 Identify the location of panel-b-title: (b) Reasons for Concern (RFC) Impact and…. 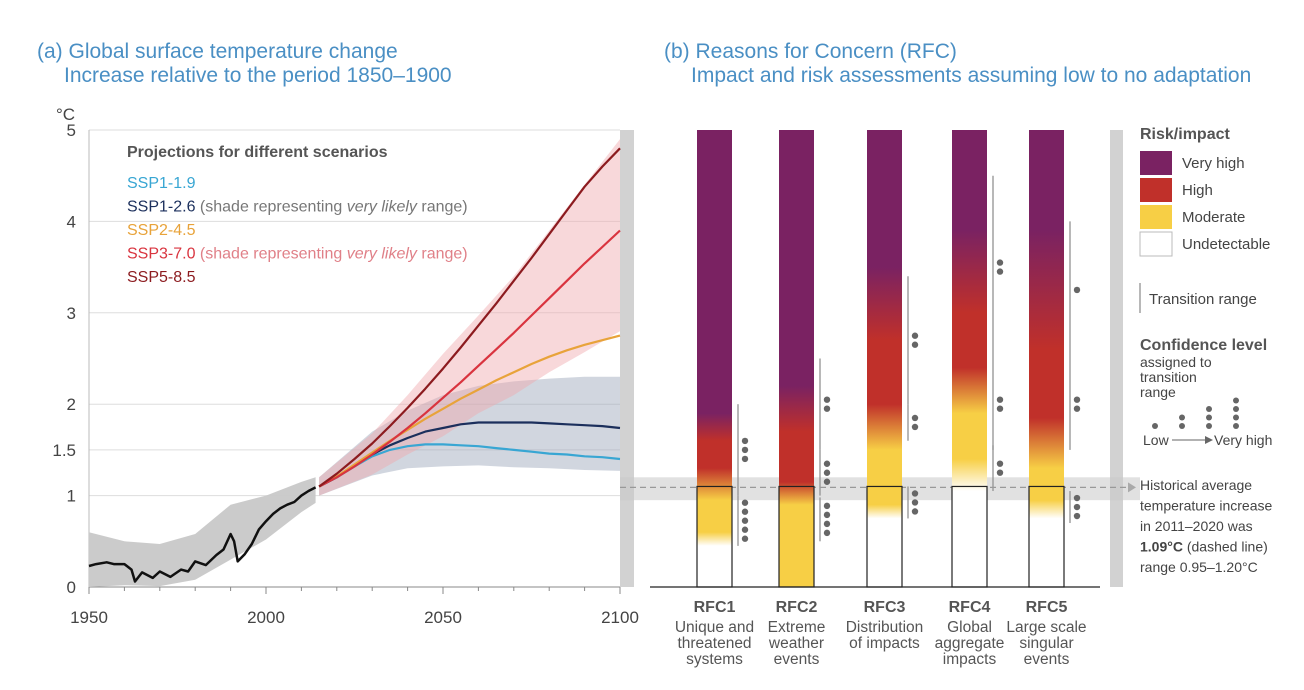
(957, 64).